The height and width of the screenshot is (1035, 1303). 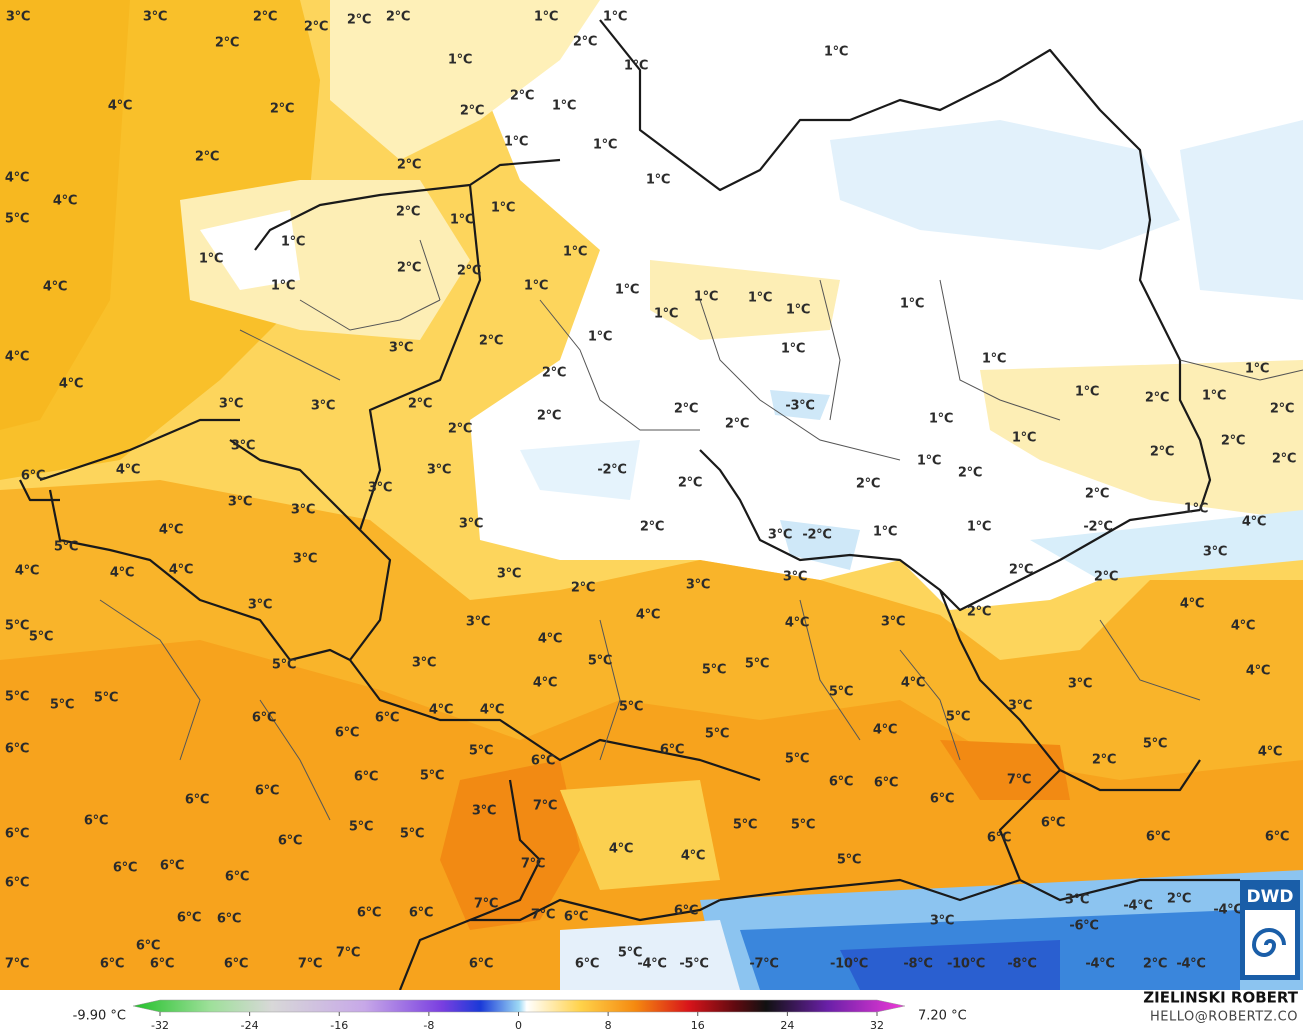 I want to click on colorbar, so click(x=519, y=1006).